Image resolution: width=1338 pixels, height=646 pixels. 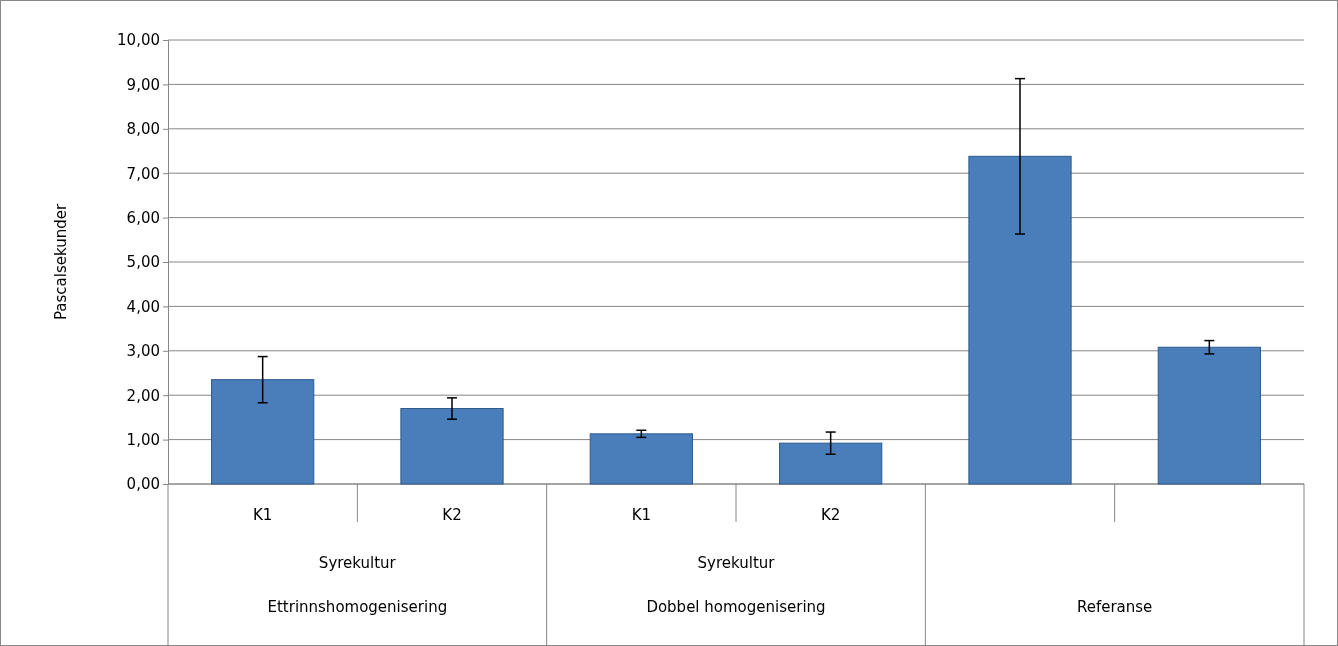 I want to click on y-tick-label: 9,00, so click(x=143, y=84).